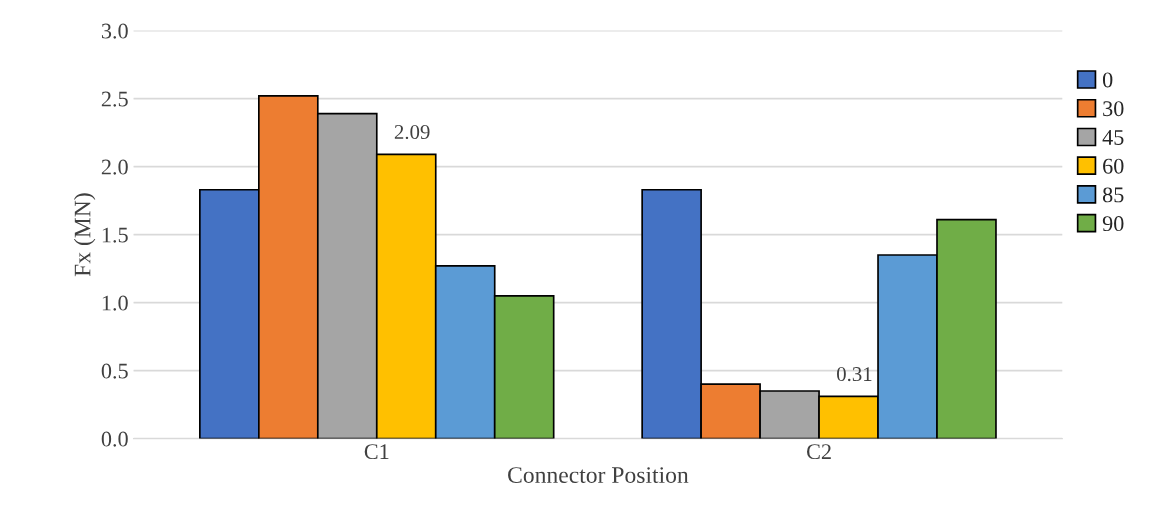 The width and height of the screenshot is (1161, 510). Describe the element at coordinates (114, 371) in the screenshot. I see `text: 0.5` at that location.